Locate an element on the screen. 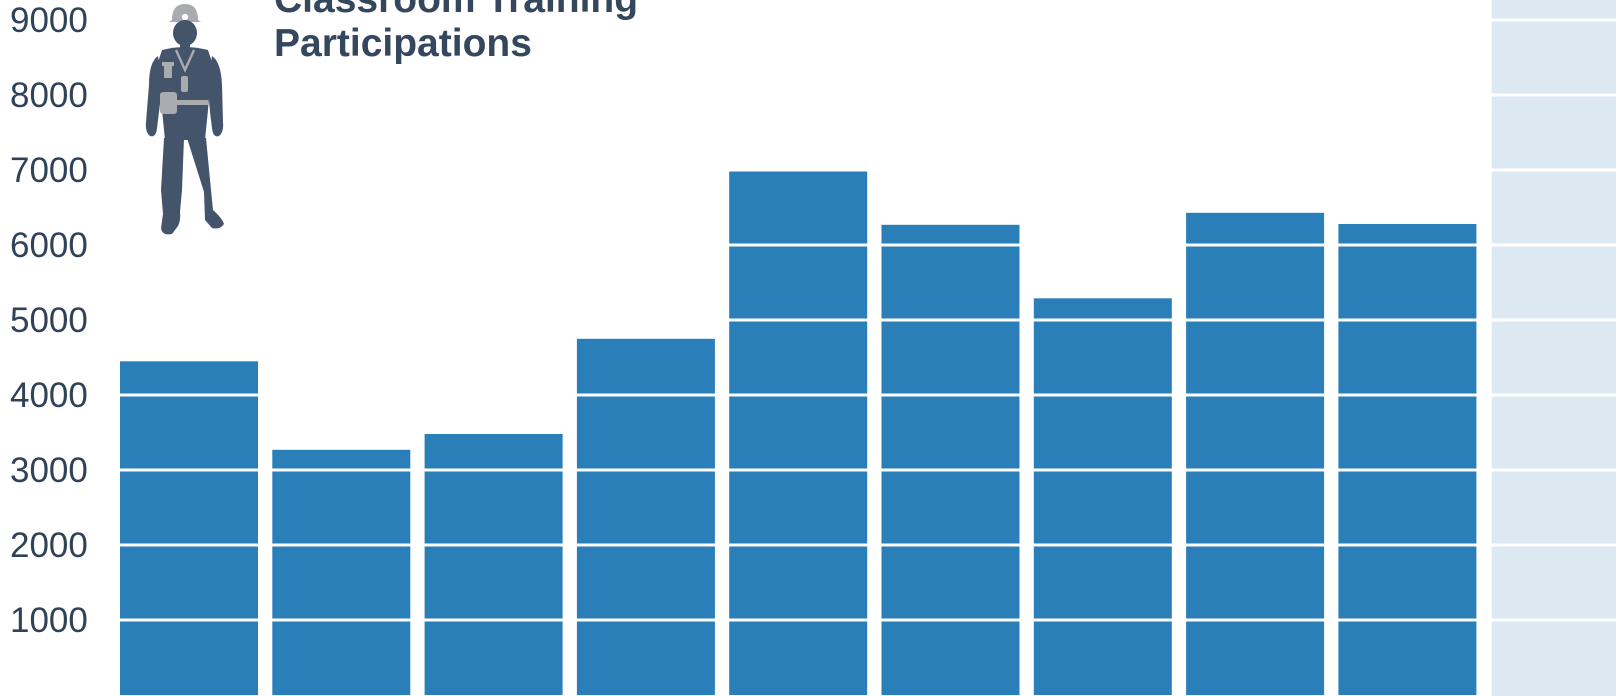 The image size is (1616, 696). y-tick-label: 5000 is located at coordinates (49, 320).